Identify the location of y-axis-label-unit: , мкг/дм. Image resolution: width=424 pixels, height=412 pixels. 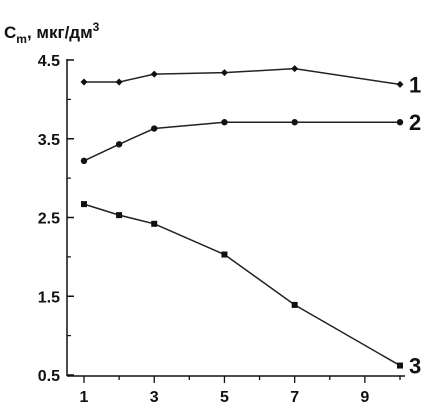
(60, 32).